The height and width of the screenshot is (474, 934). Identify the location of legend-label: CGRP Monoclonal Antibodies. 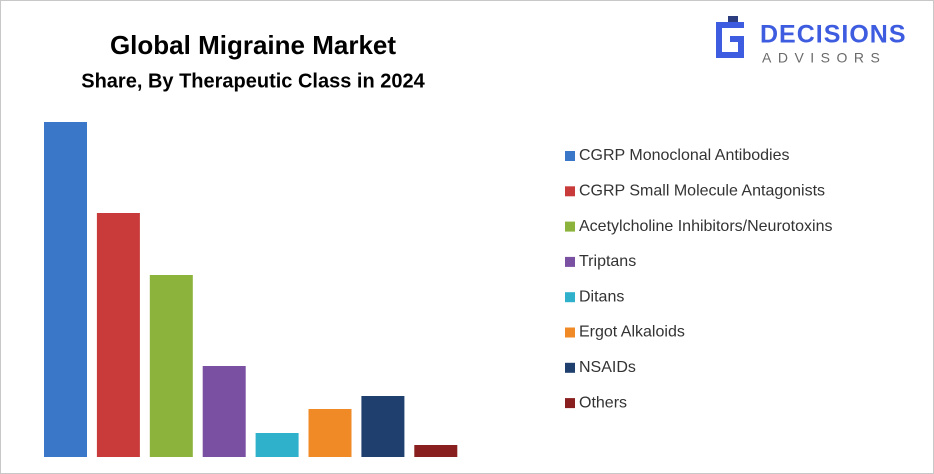
(684, 155).